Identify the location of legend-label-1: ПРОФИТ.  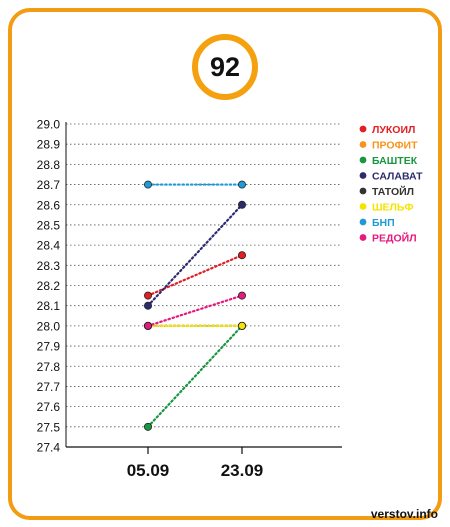
(395, 146).